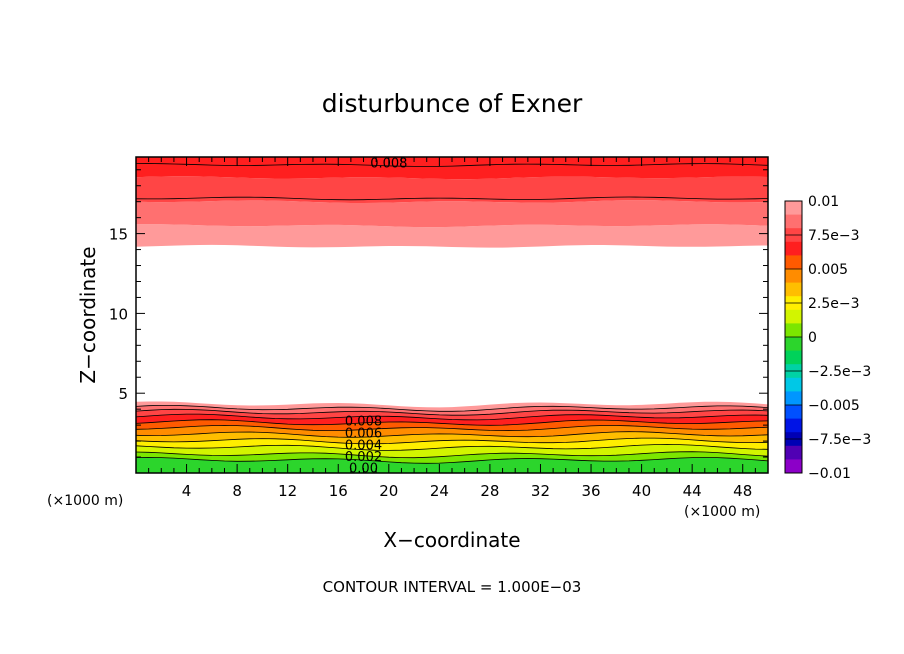 This screenshot has width=904, height=654. What do you see at coordinates (834, 304) in the screenshot?
I see `colorbar-tick-label: 2.5e−3` at bounding box center [834, 304].